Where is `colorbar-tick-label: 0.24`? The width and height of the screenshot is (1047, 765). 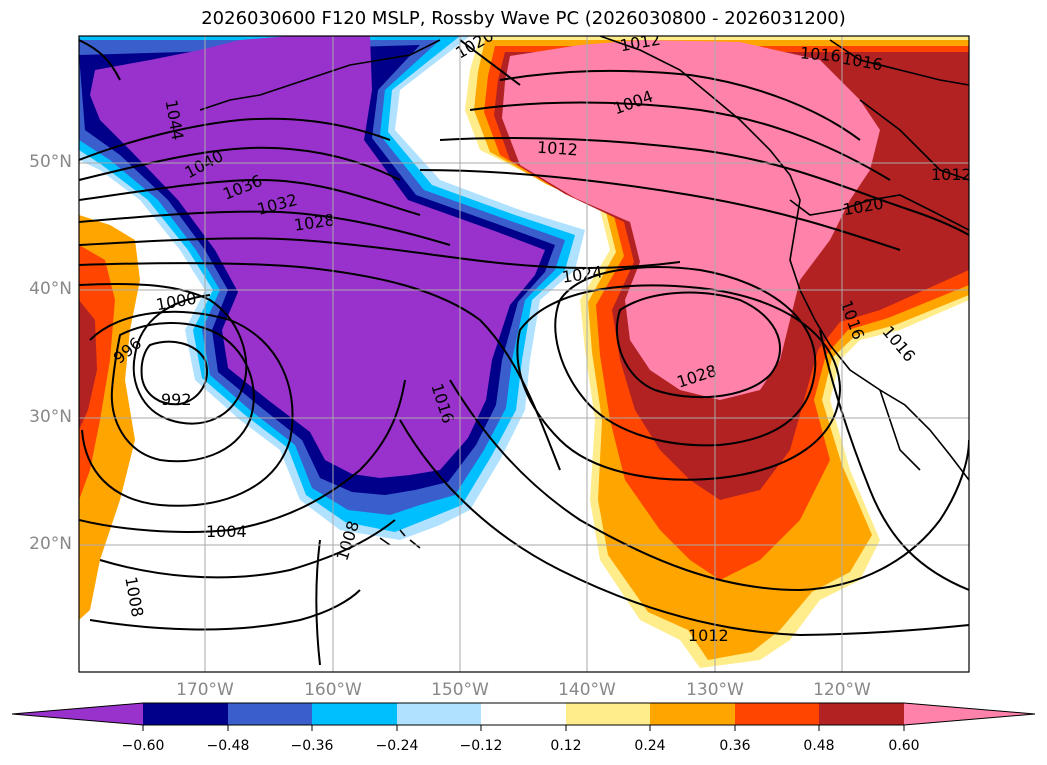 colorbar-tick-label: 0.24 is located at coordinates (650, 746).